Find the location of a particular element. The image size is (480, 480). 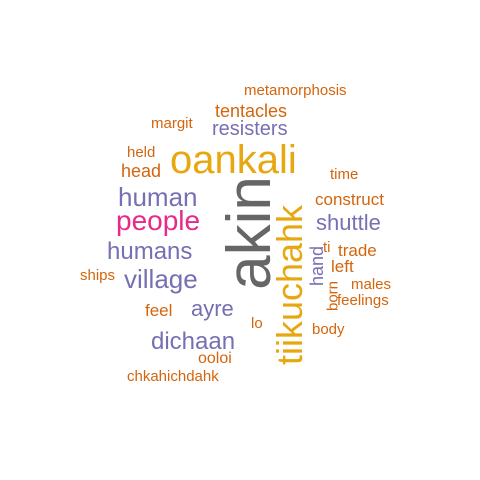

word-human: human is located at coordinates (158, 197).